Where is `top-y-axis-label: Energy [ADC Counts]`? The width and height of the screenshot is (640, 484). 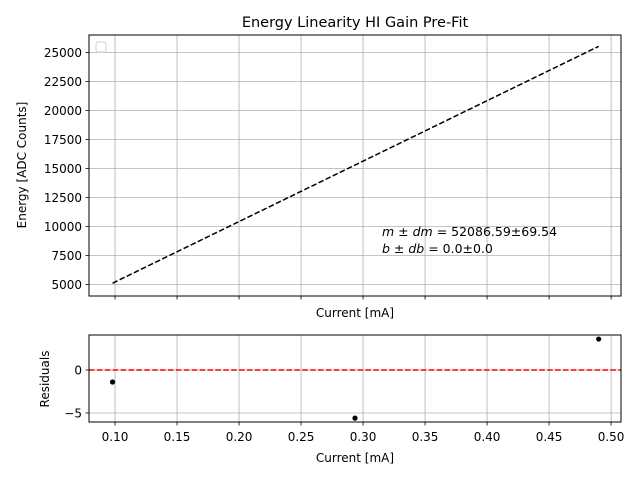 top-y-axis-label: Energy [ADC Counts] is located at coordinates (22, 165).